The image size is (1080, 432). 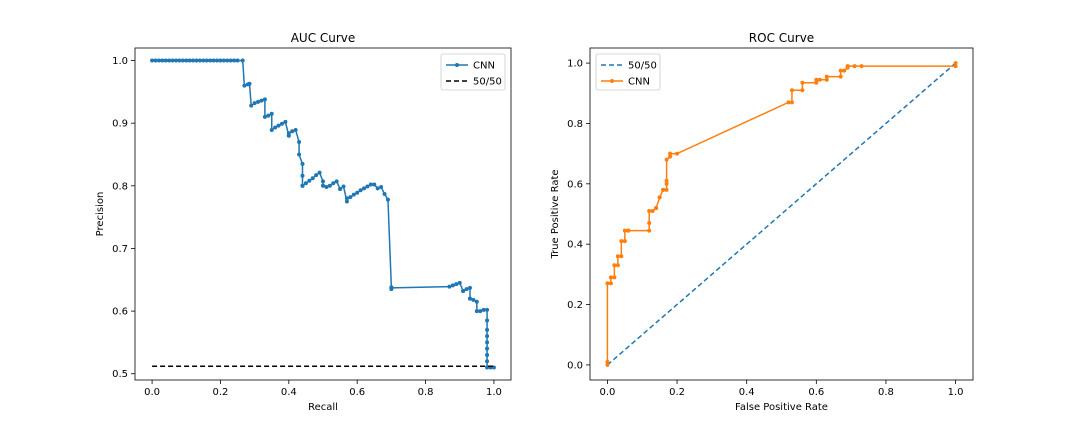 What do you see at coordinates (120, 249) in the screenshot?
I see `chart-0-y-tick-label: 0.7` at bounding box center [120, 249].